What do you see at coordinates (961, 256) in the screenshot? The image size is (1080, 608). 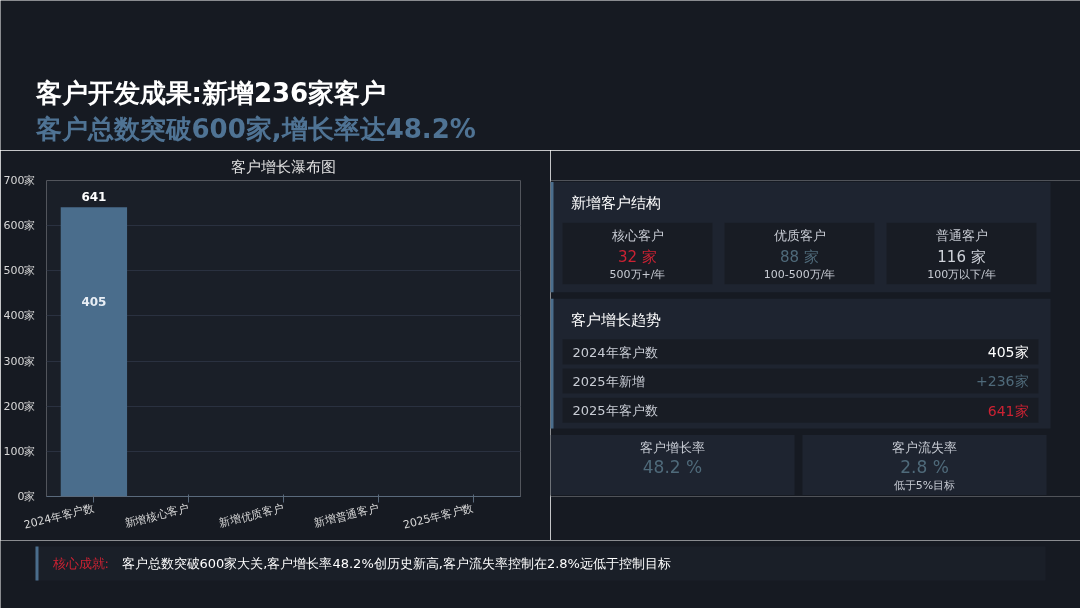 I see `text: 116 家` at bounding box center [961, 256].